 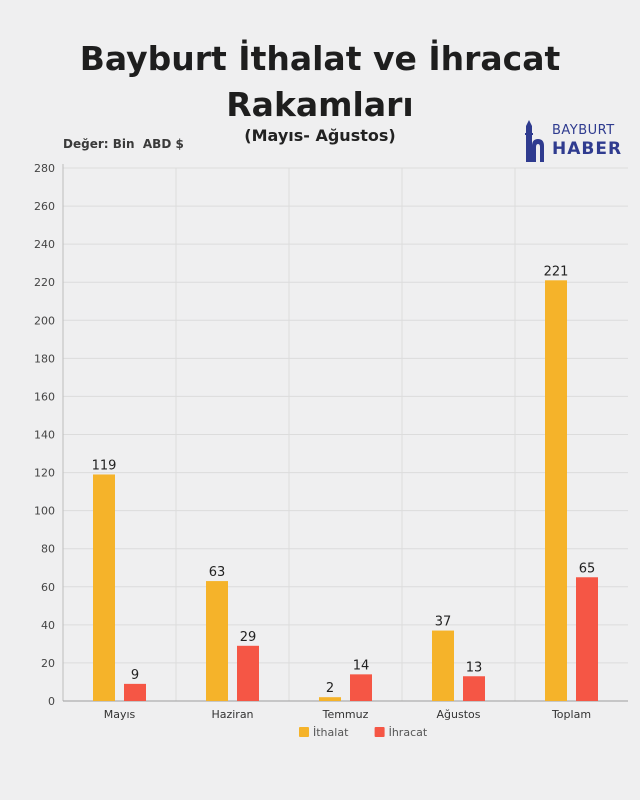 What do you see at coordinates (248, 637) in the screenshot?
I see `data-label: 29` at bounding box center [248, 637].